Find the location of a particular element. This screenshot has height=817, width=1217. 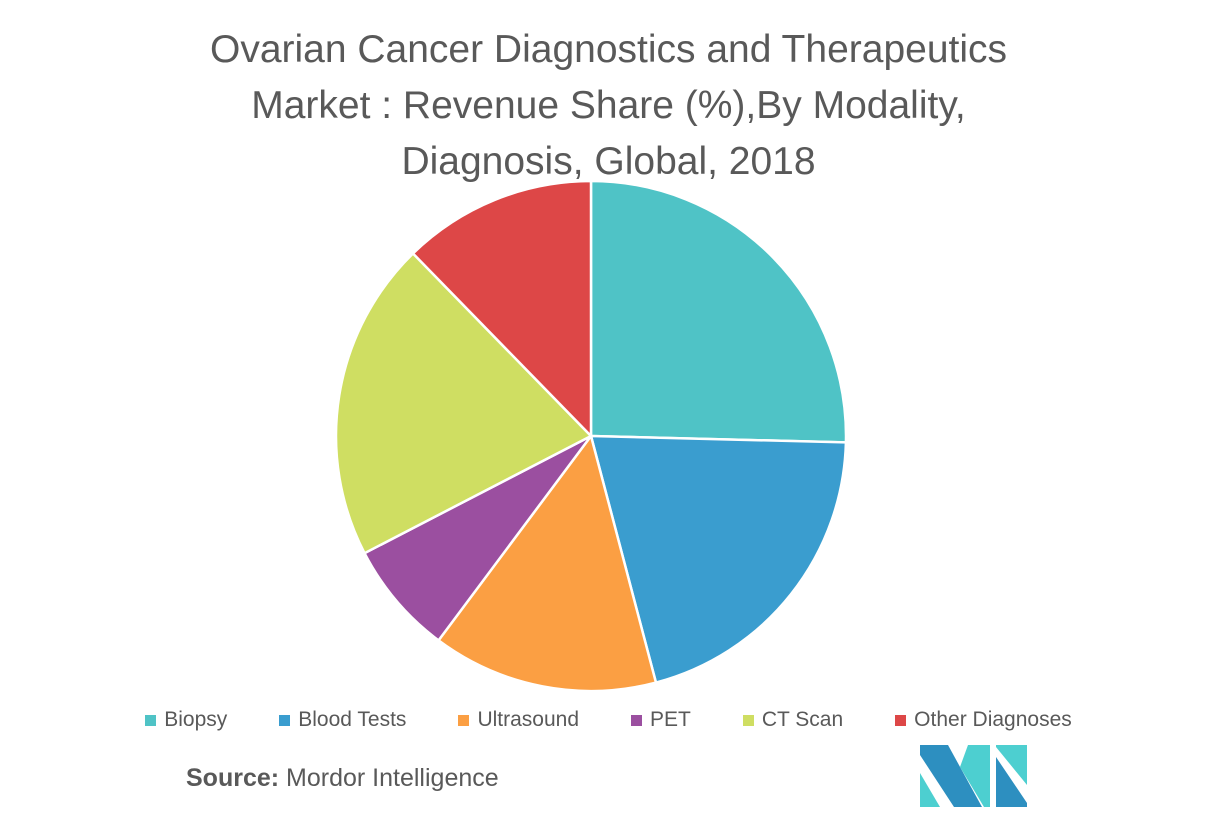

legend-label: Biopsy is located at coordinates (196, 719).